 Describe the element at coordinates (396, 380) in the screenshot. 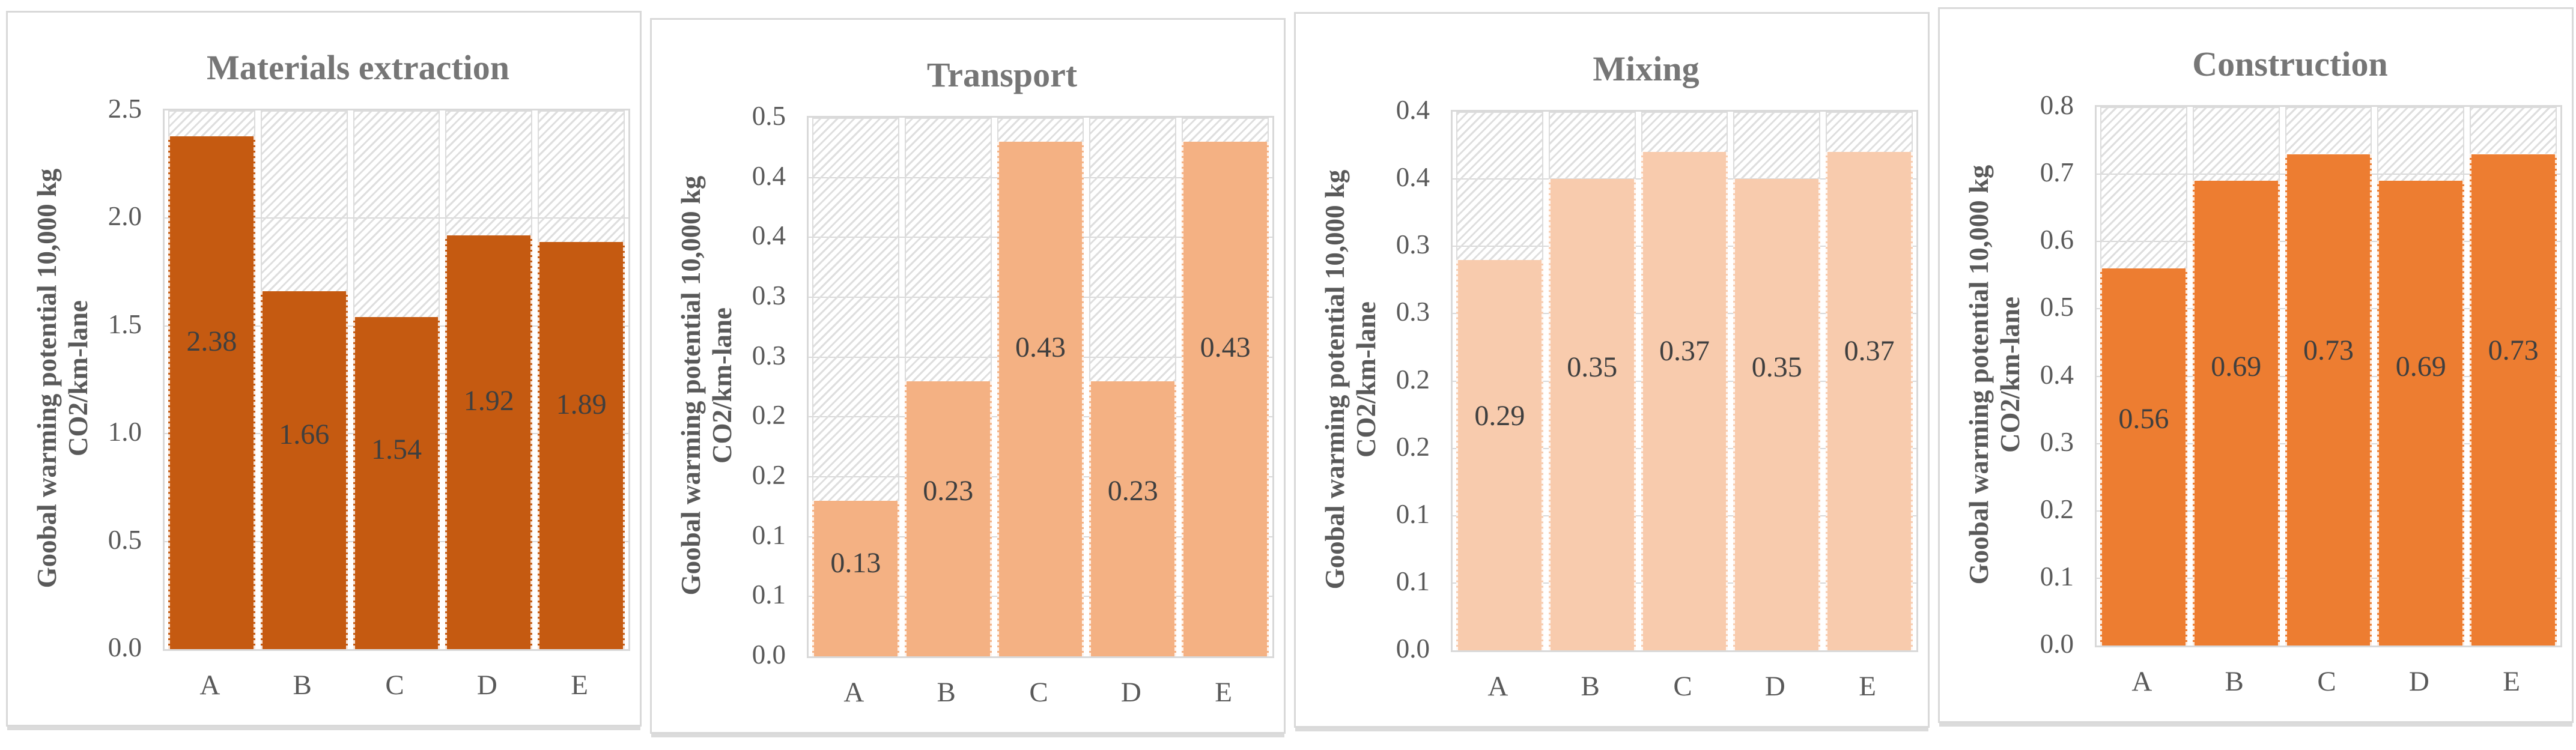

I see `plot-area: 2.38 1.66 1.54 1.92 1.89` at that location.